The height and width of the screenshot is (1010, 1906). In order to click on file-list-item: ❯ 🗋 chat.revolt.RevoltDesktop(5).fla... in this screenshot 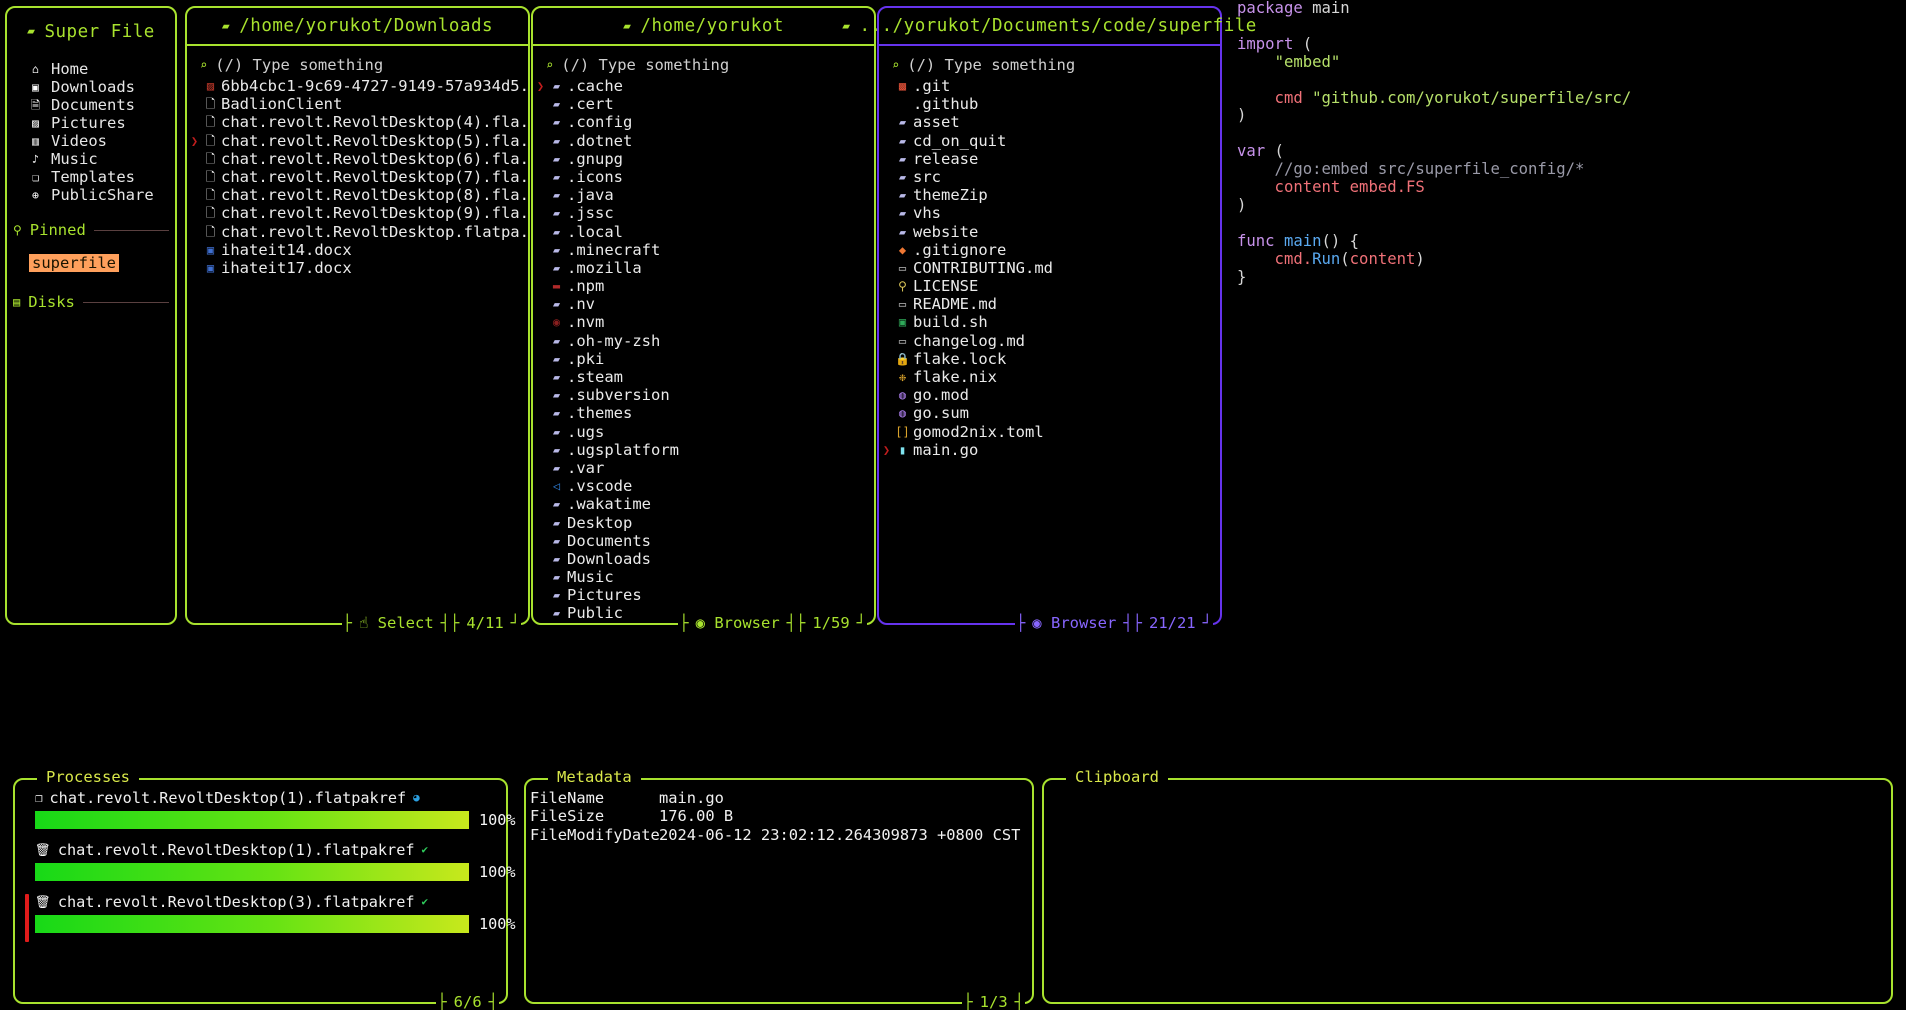, I will do `click(357, 141)`.